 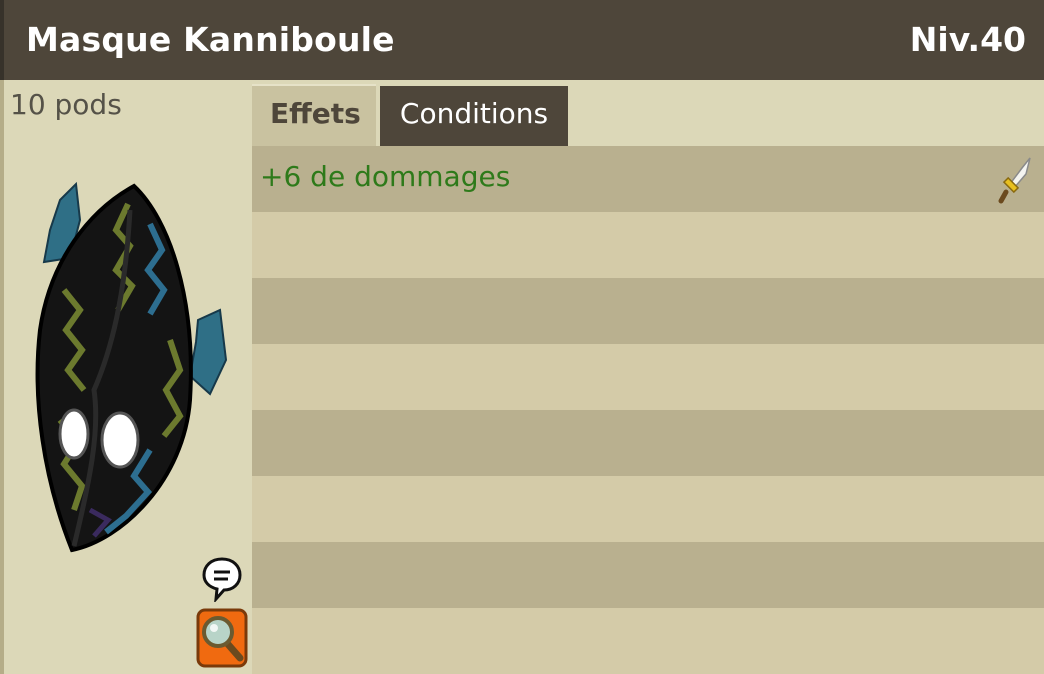 I want to click on effect-row: +6 de dommages, so click(x=648, y=179).